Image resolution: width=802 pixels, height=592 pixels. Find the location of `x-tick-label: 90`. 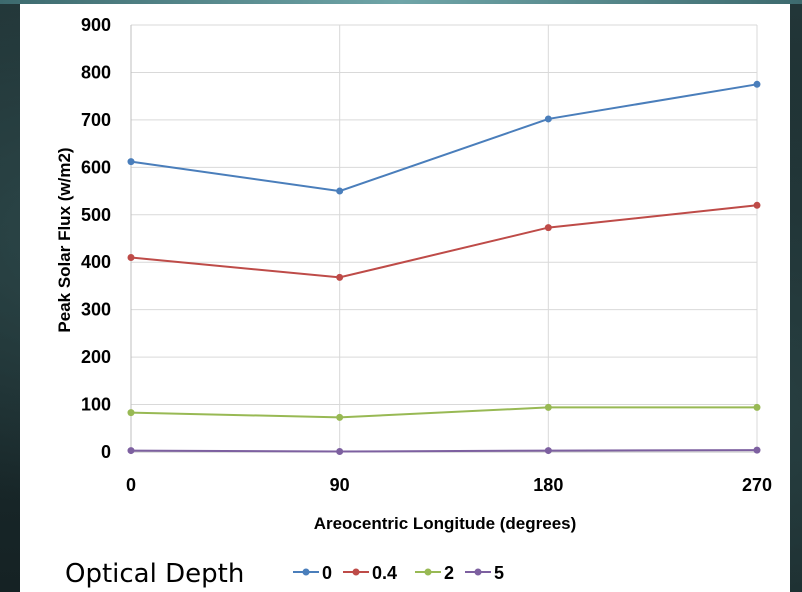

x-tick-label: 90 is located at coordinates (340, 485).